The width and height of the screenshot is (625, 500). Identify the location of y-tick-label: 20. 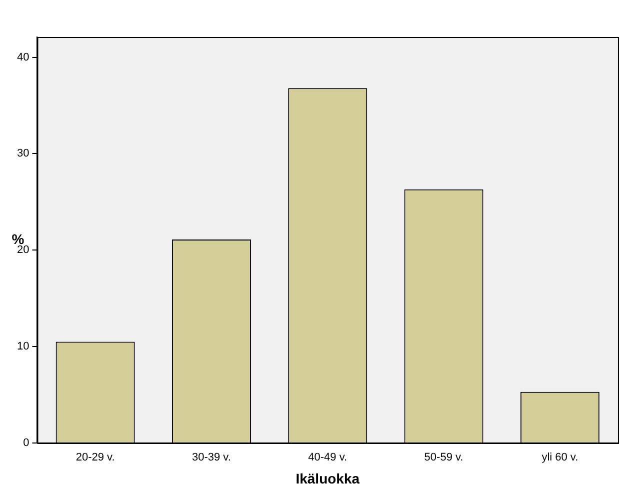
(23, 250).